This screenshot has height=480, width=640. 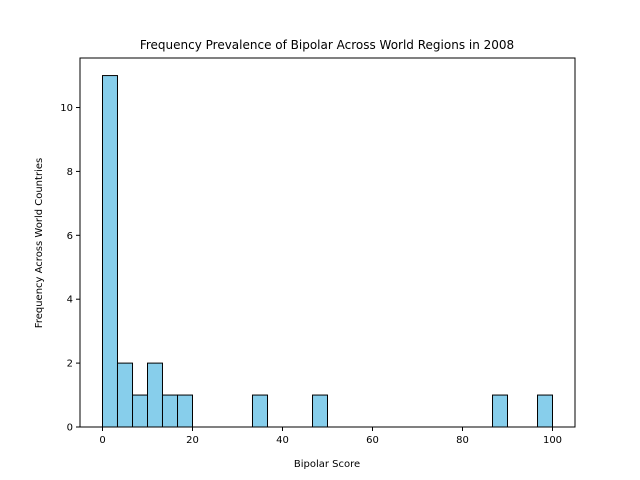 What do you see at coordinates (70, 428) in the screenshot?
I see `y-tick-label: 0` at bounding box center [70, 428].